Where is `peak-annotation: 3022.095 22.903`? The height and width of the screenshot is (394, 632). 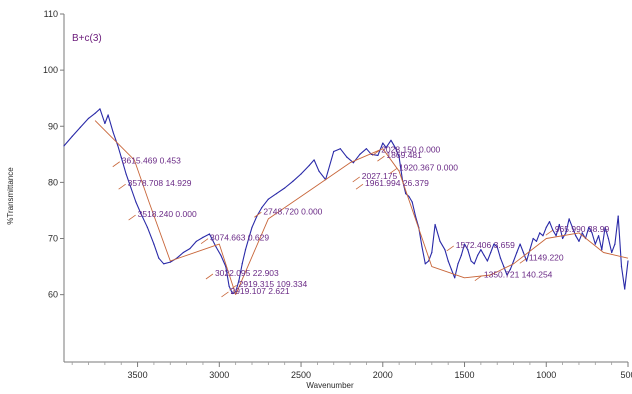
peak-annotation: 3022.095 22.903 is located at coordinates (247, 273).